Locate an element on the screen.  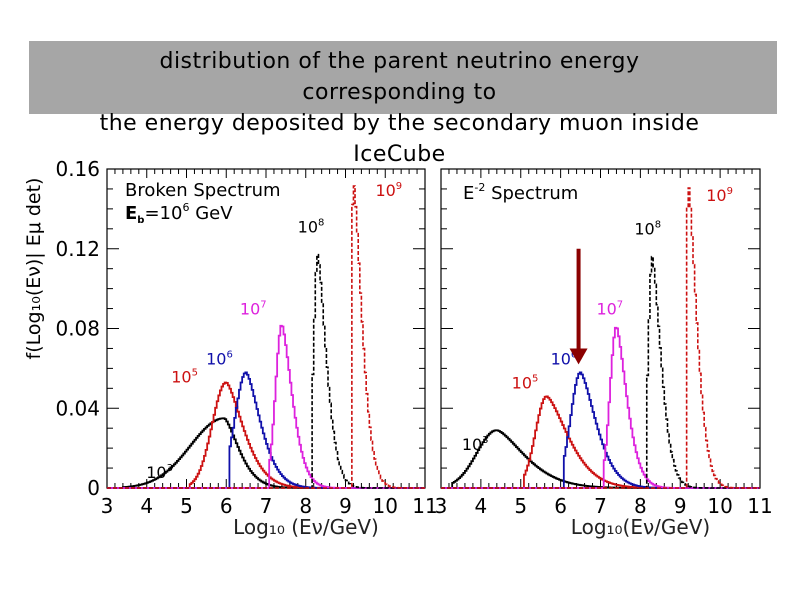
y-tick-label: 0.04 is located at coordinates (77, 408).